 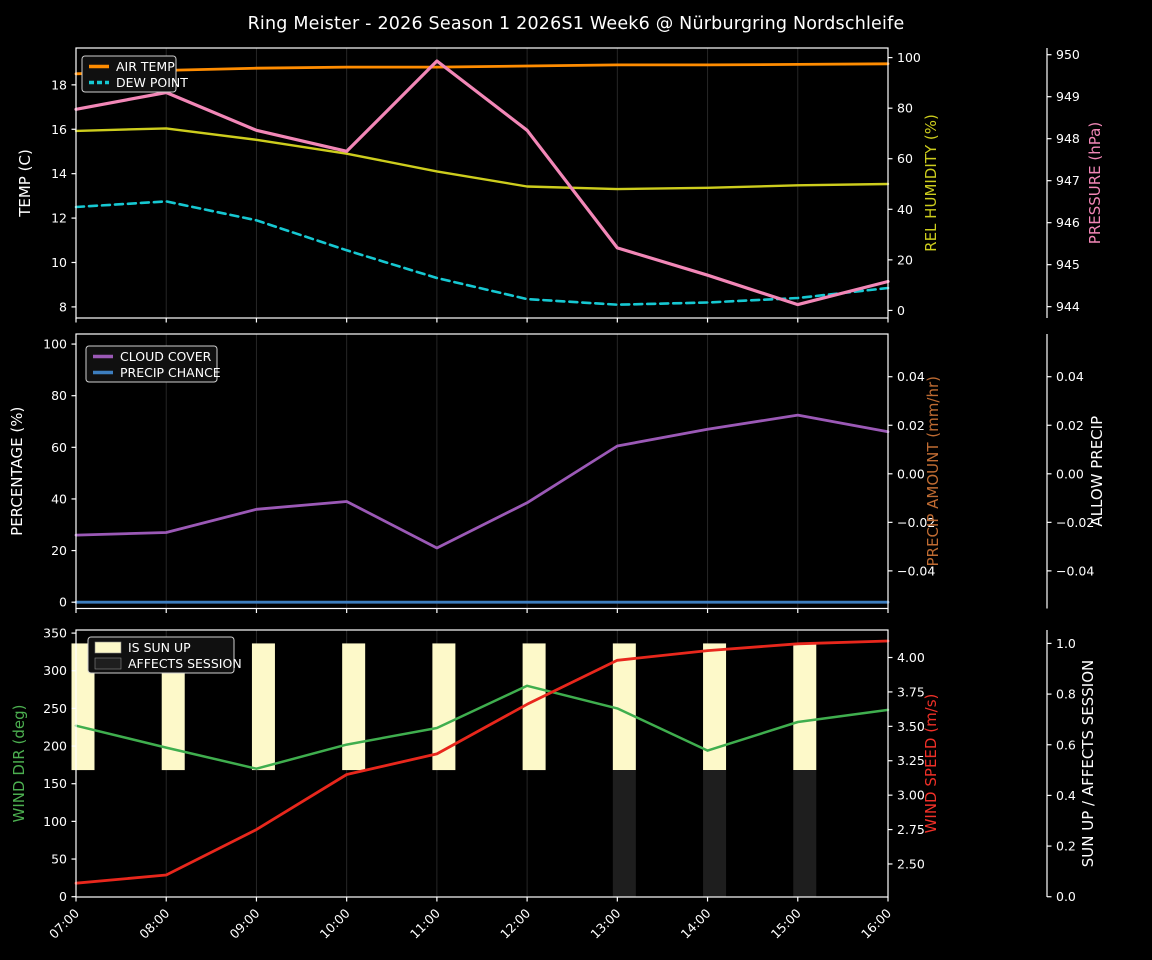 I want to click on precipitation-legend-label: PRECIP CHANCE, so click(x=170, y=372).